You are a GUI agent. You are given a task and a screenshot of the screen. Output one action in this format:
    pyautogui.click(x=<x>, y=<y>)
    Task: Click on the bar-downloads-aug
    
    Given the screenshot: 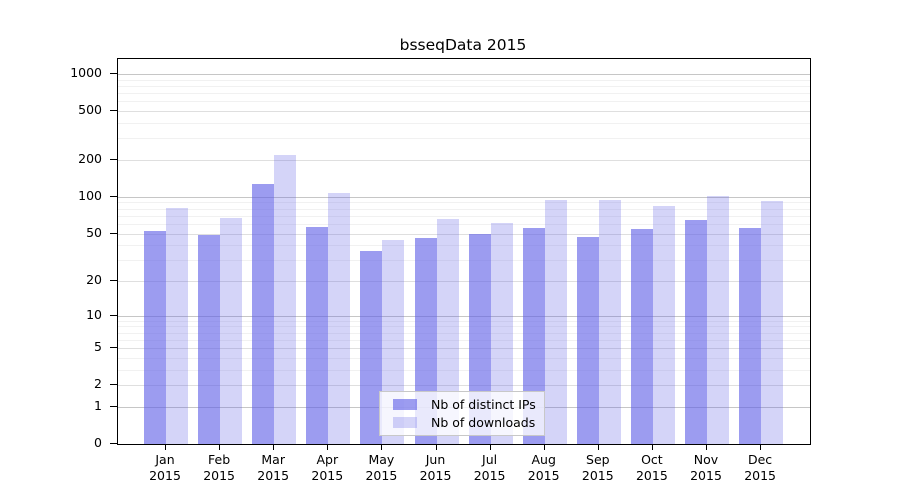 What is the action you would take?
    pyautogui.click(x=555, y=322)
    